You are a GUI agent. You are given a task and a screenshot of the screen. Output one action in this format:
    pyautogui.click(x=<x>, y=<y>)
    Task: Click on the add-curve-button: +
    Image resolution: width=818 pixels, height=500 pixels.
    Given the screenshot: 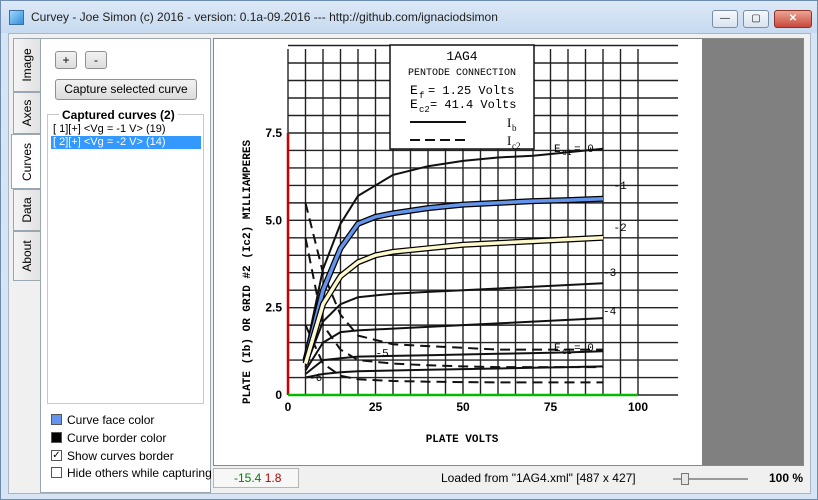 What is the action you would take?
    pyautogui.click(x=66, y=60)
    